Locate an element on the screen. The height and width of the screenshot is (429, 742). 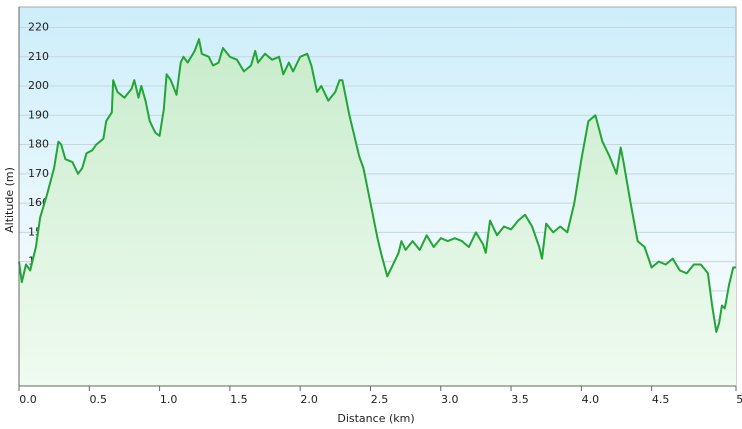
y-tick-label: 180 is located at coordinates (38, 144).